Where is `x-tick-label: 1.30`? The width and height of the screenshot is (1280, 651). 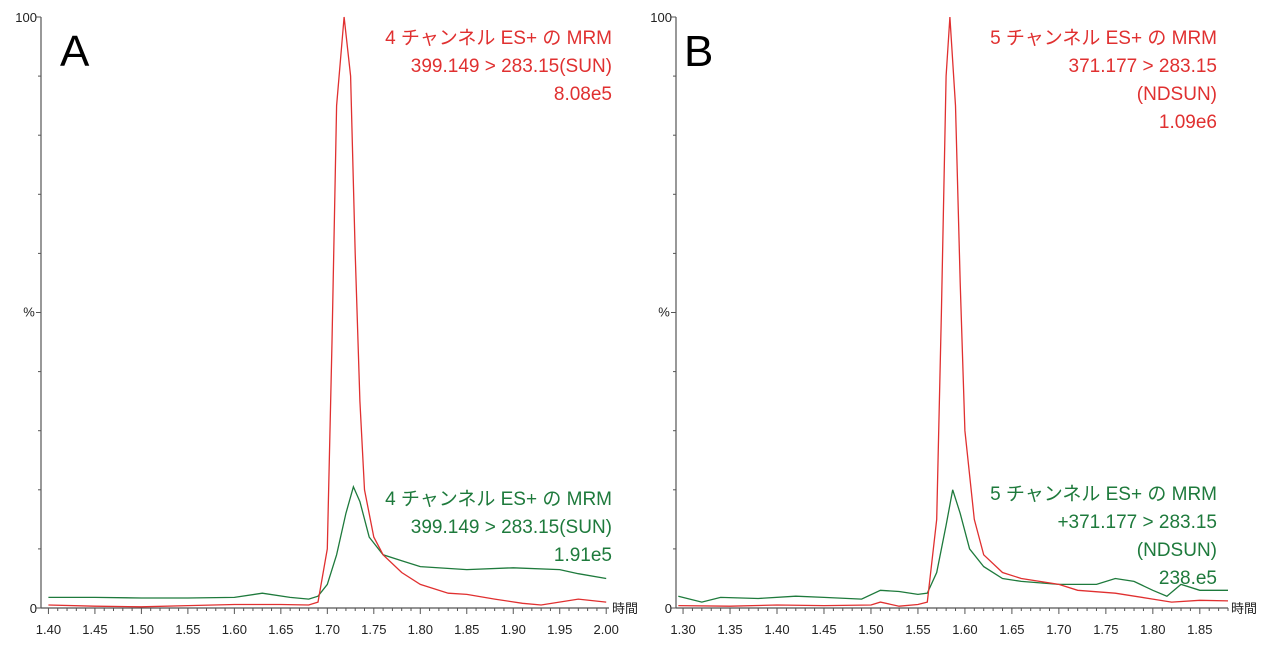 x-tick-label: 1.30 is located at coordinates (682, 629).